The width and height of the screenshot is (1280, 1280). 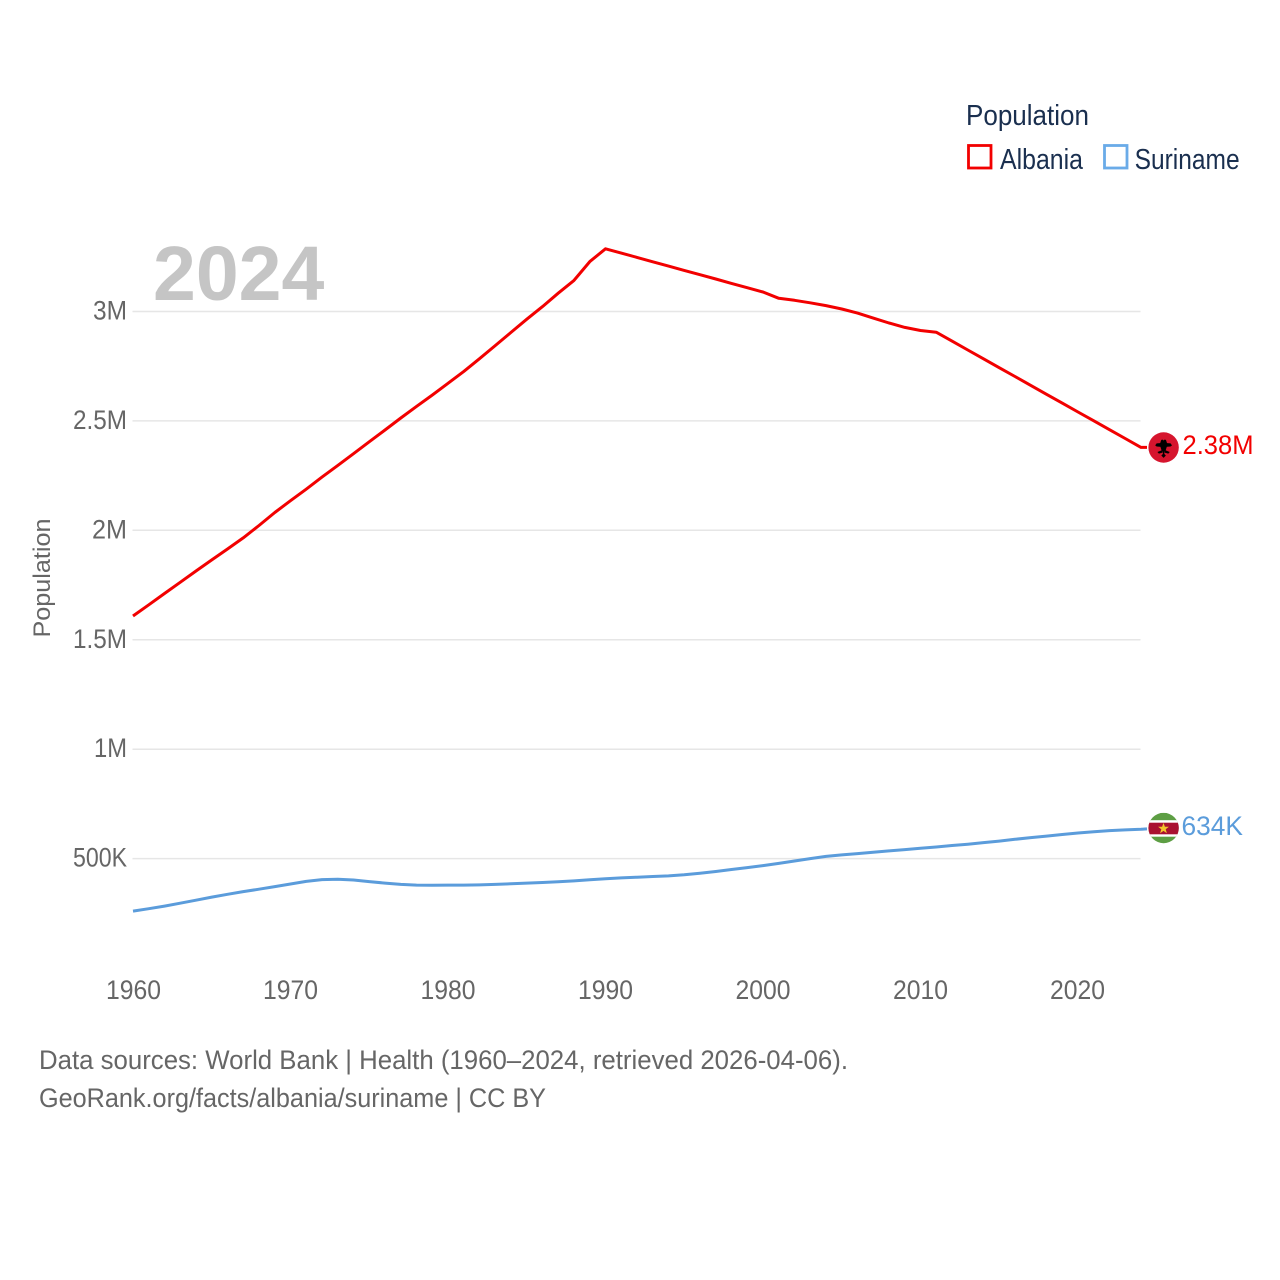 I want to click on svg-text: 2024, so click(x=238, y=274).